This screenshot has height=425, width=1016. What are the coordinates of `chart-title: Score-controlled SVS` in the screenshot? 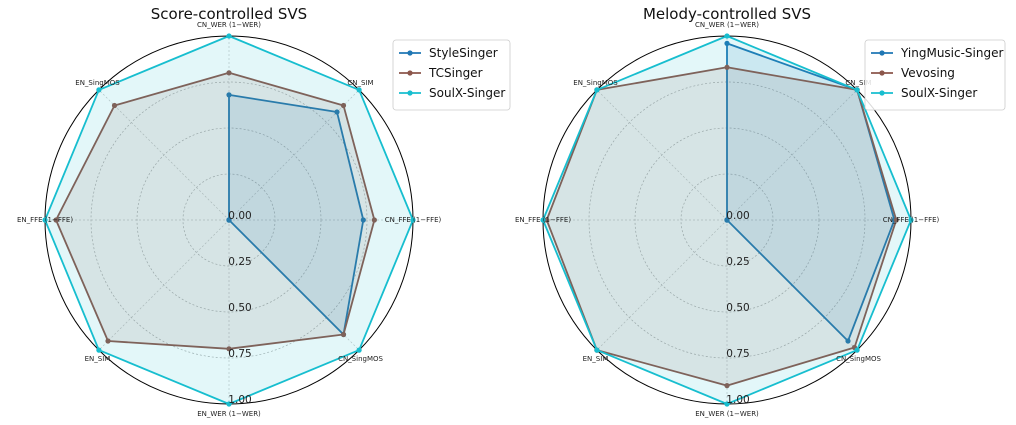 It's located at (229, 14).